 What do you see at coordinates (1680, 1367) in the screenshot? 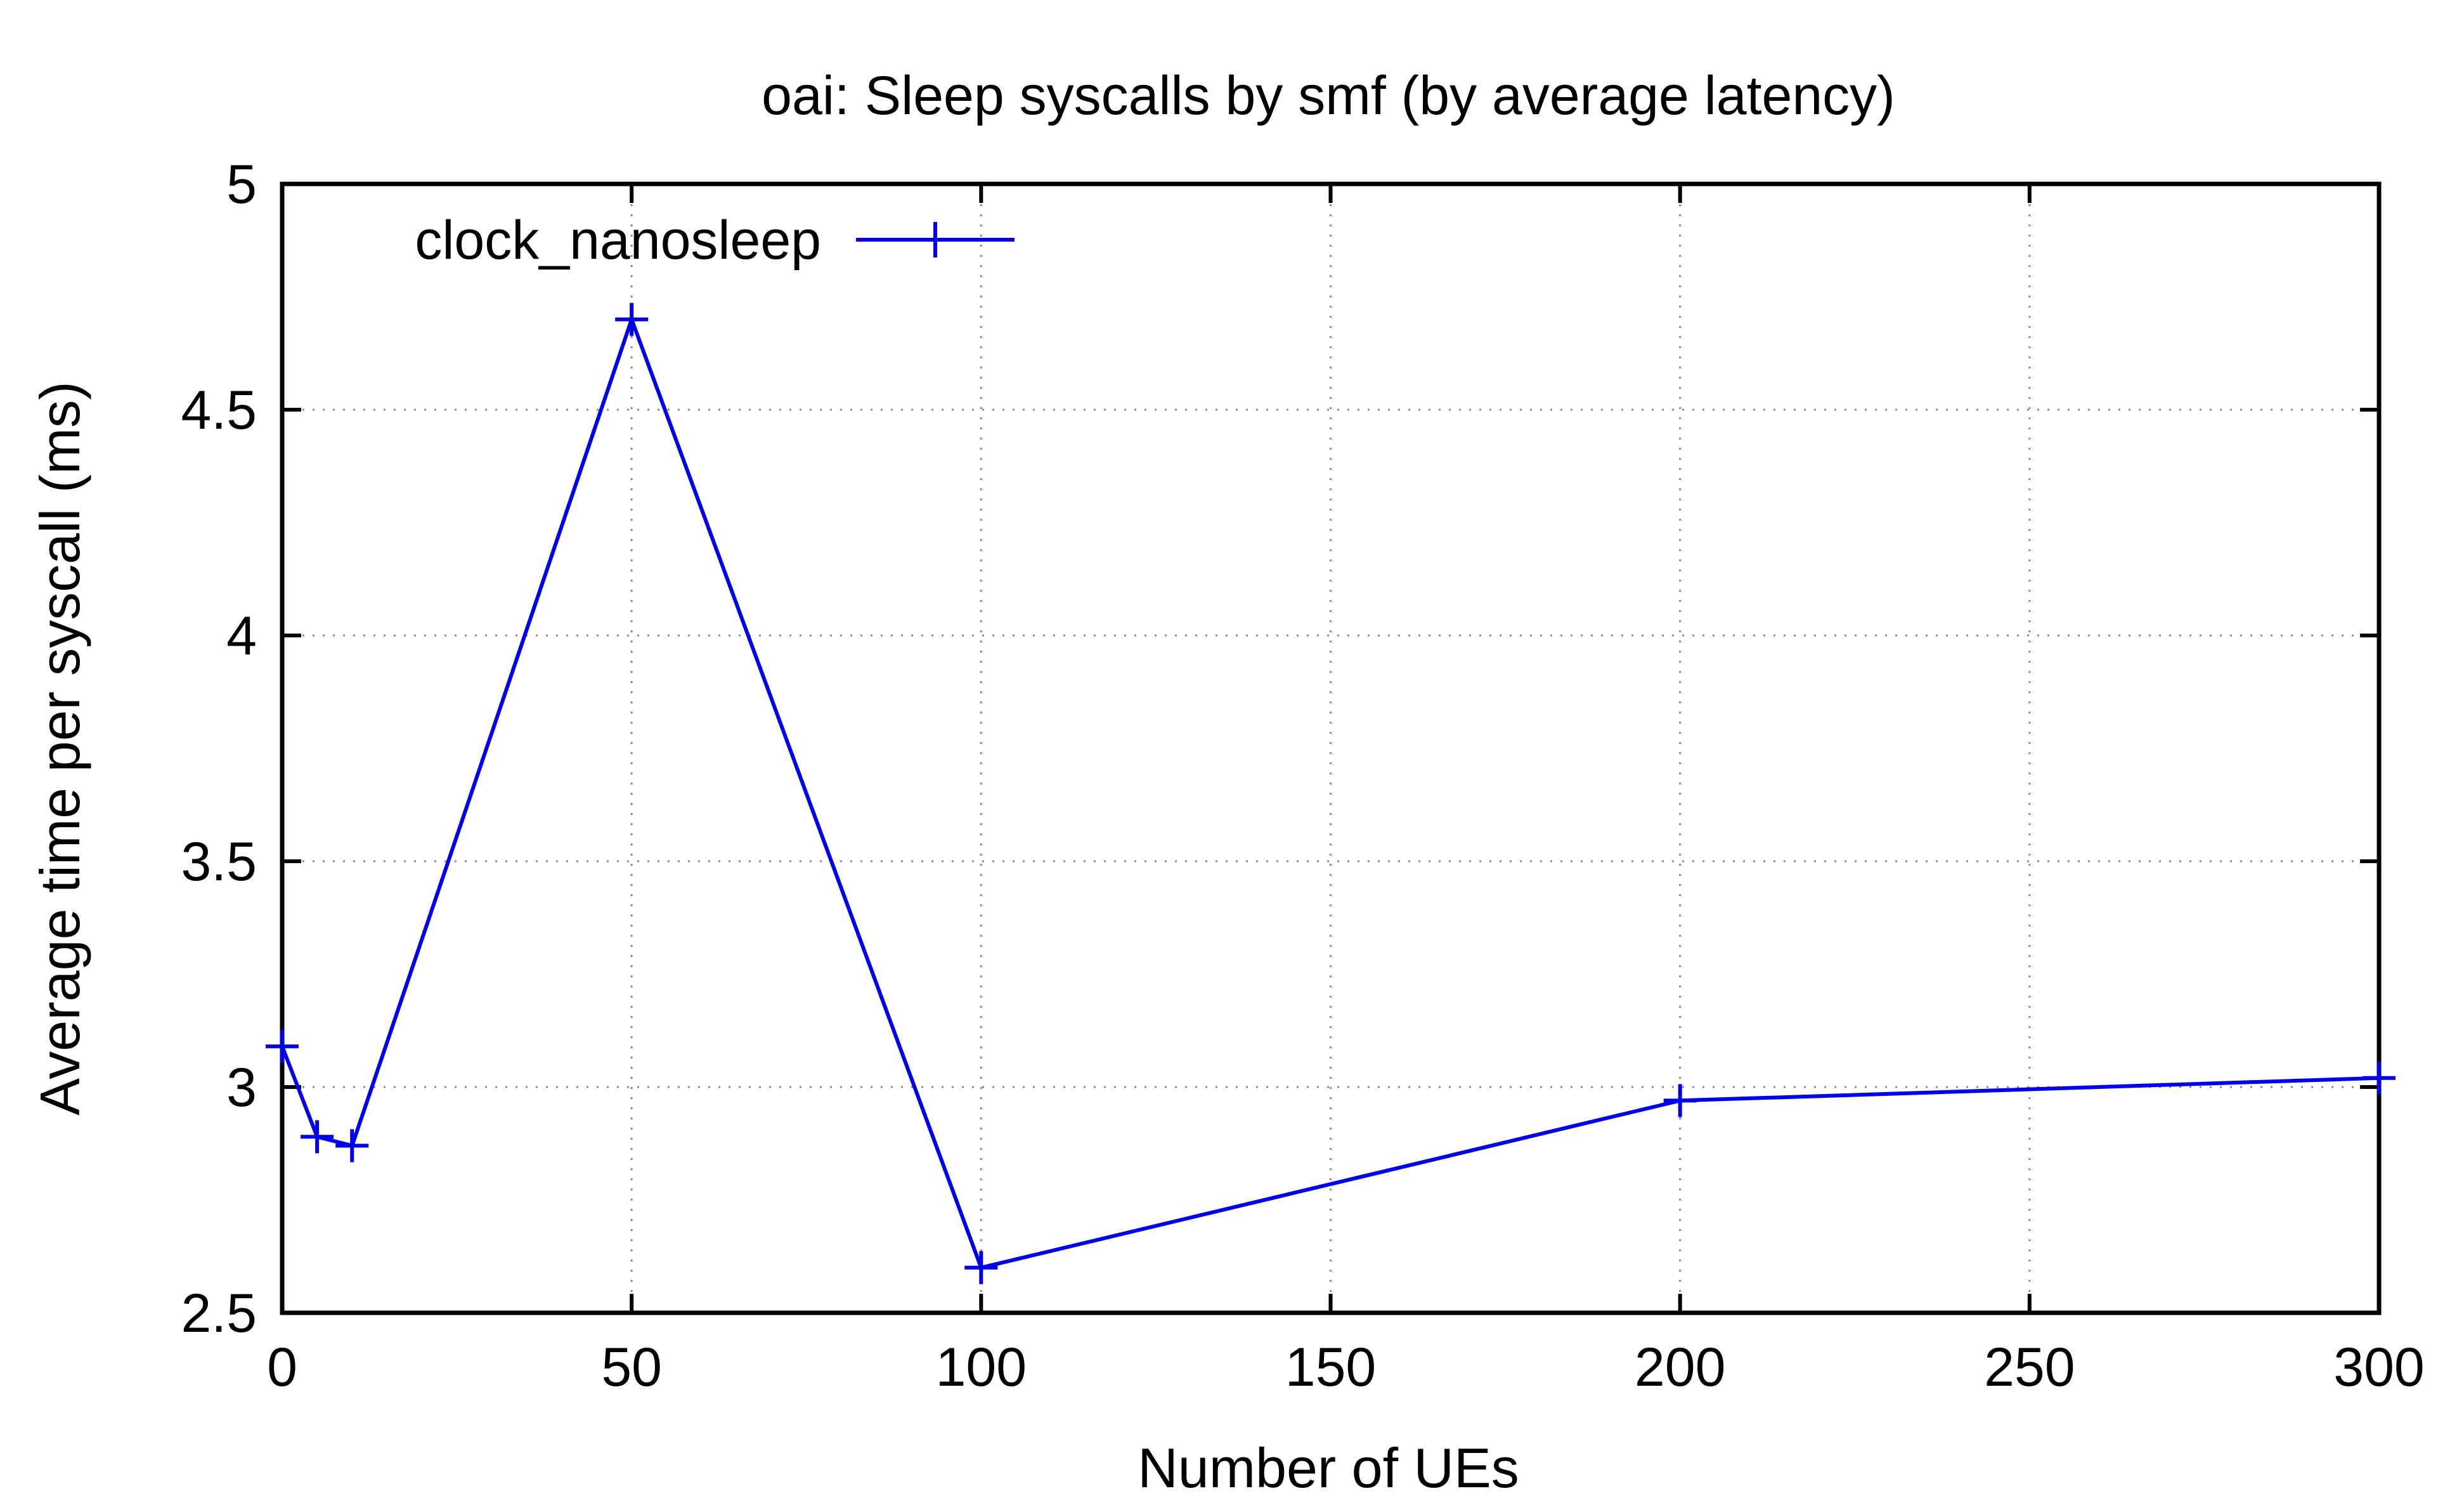
I see `x-tick-label: 200` at bounding box center [1680, 1367].